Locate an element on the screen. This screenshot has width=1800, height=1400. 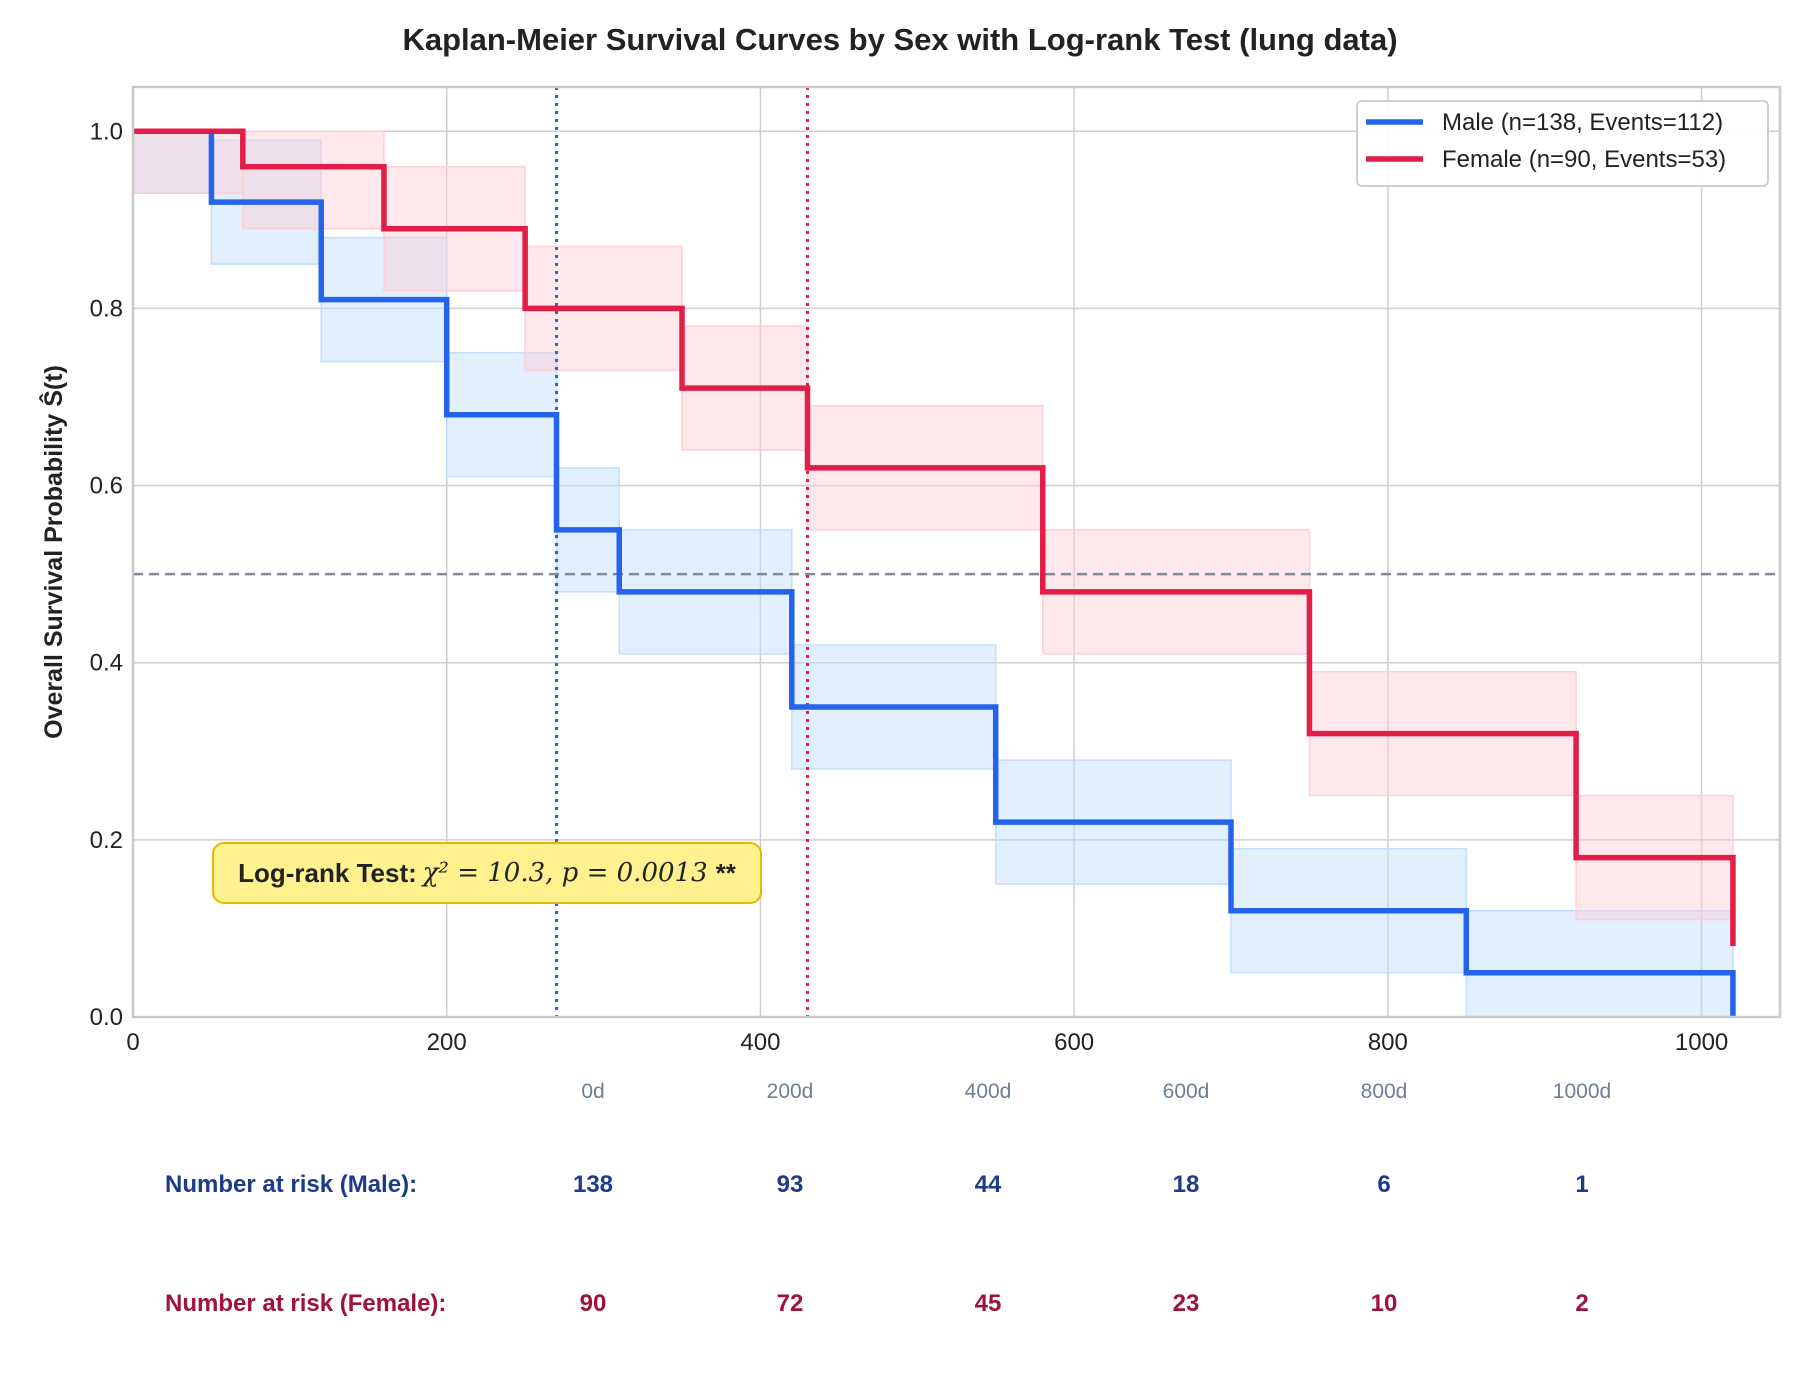
risk-value-female: 72 is located at coordinates (790, 1303).